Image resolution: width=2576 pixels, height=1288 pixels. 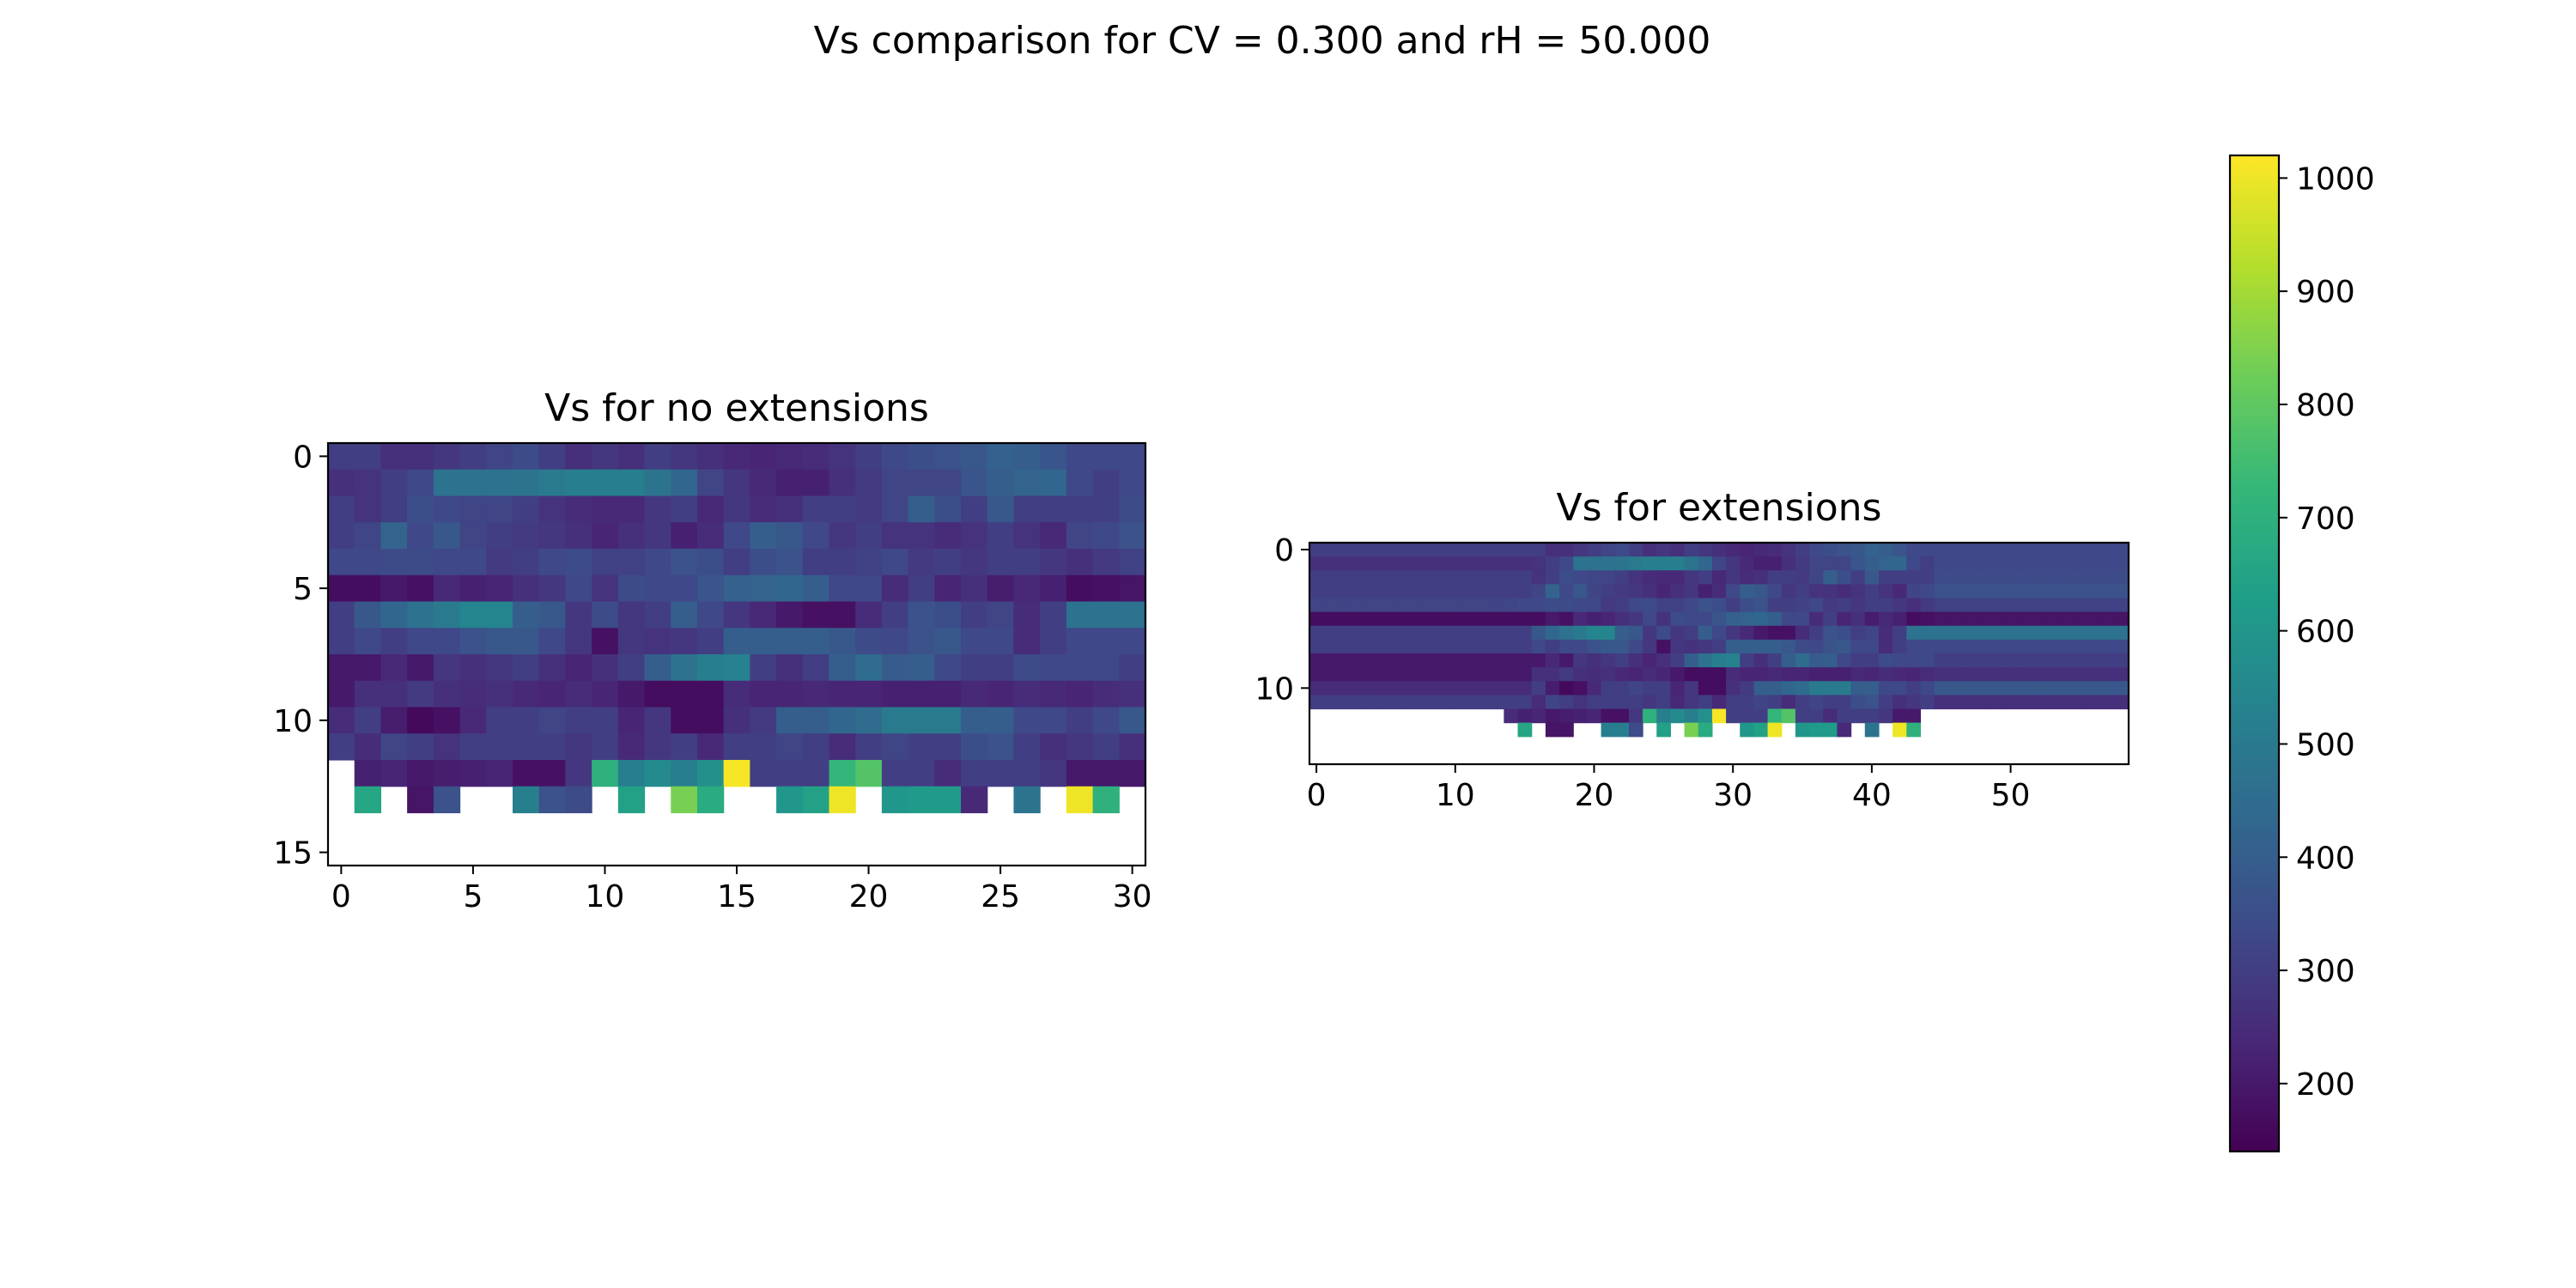 I want to click on x-tick-label: 30, so click(x=1733, y=795).